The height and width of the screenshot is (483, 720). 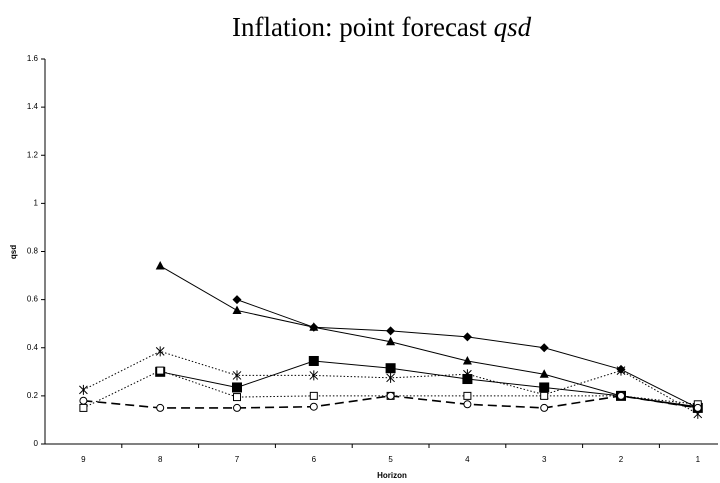 What do you see at coordinates (392, 475) in the screenshot?
I see `x-axis-title: Horizon` at bounding box center [392, 475].